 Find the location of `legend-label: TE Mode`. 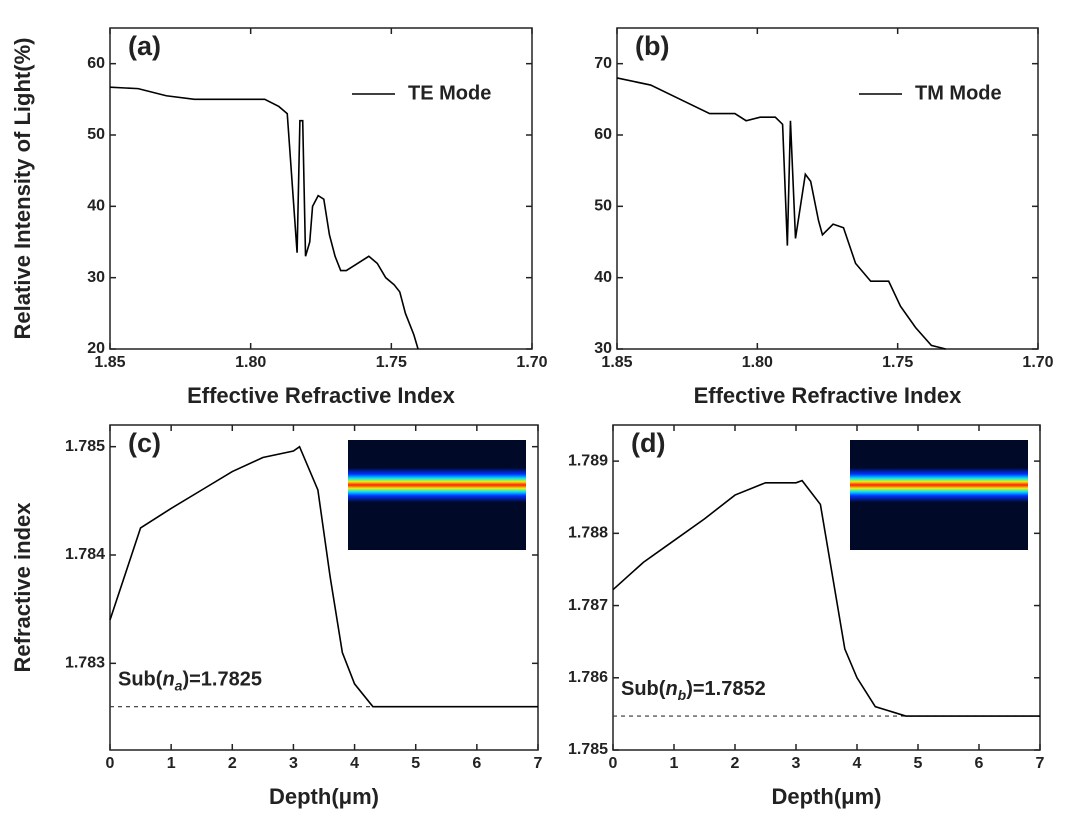

legend-label: TE Mode is located at coordinates (449, 93).